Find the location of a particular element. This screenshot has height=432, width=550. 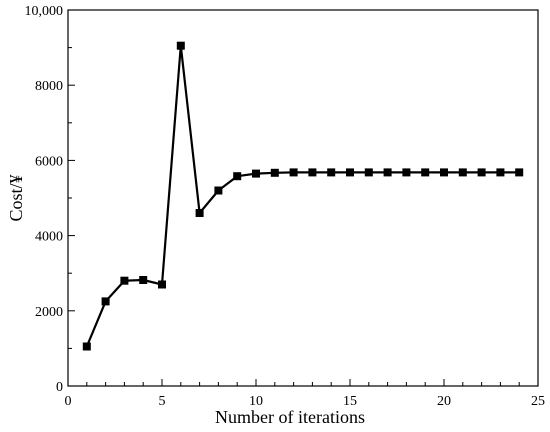

y-tick-label: 4000 is located at coordinates (49, 237).